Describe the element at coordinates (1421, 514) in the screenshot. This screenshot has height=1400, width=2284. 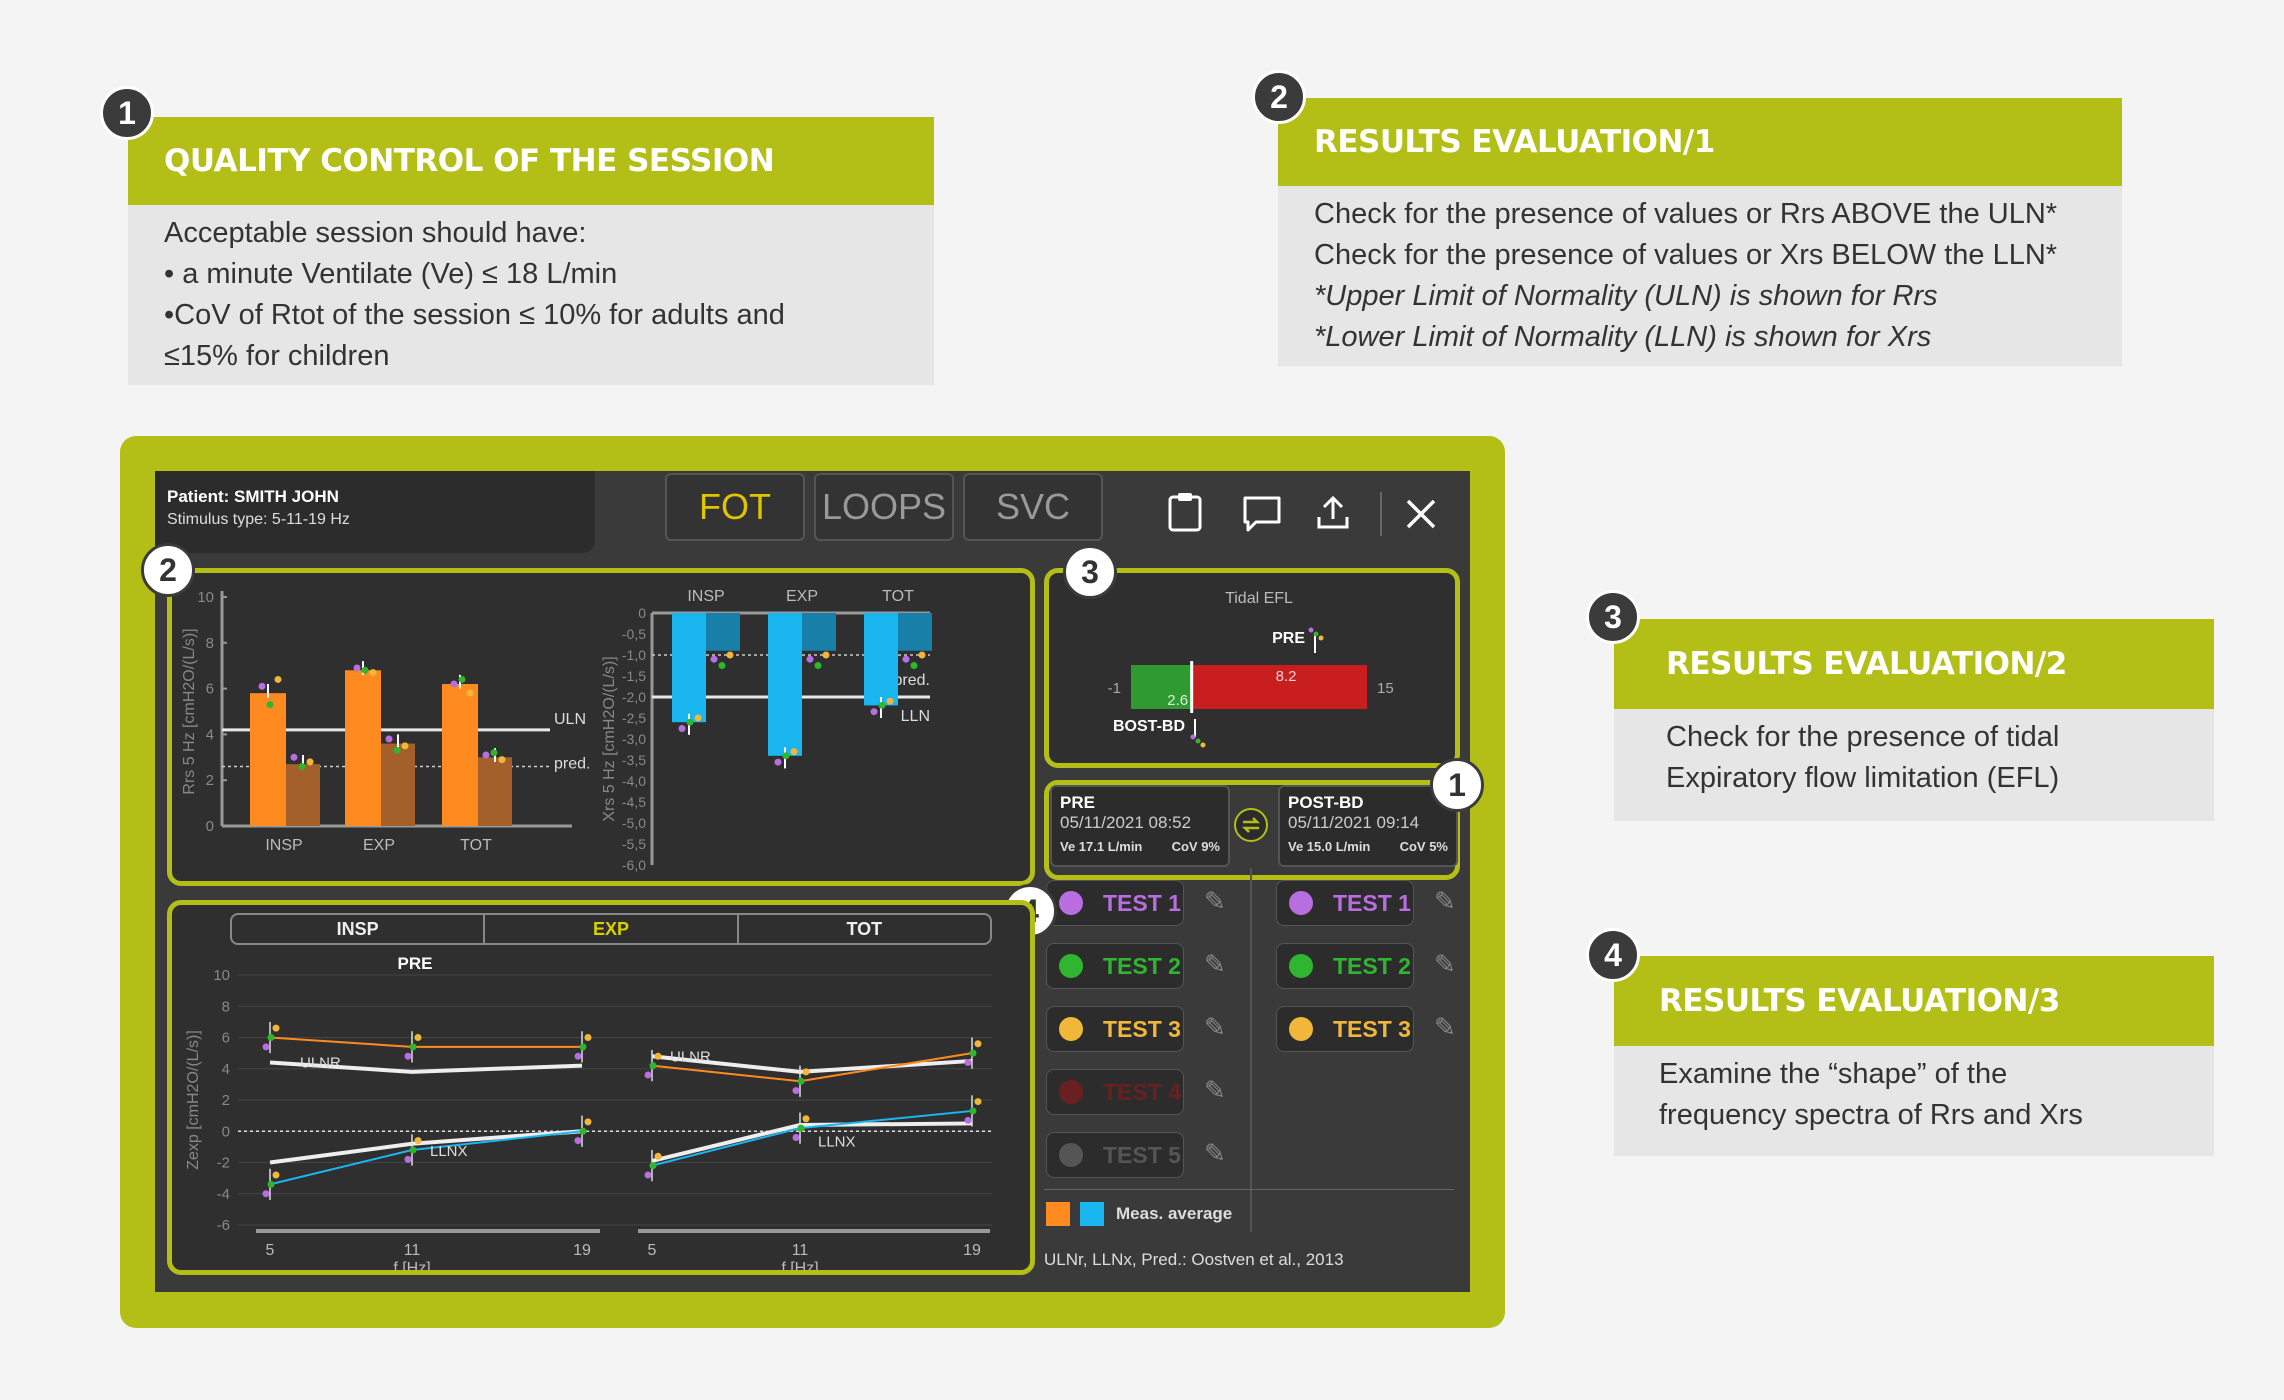
I see `close-icon` at that location.